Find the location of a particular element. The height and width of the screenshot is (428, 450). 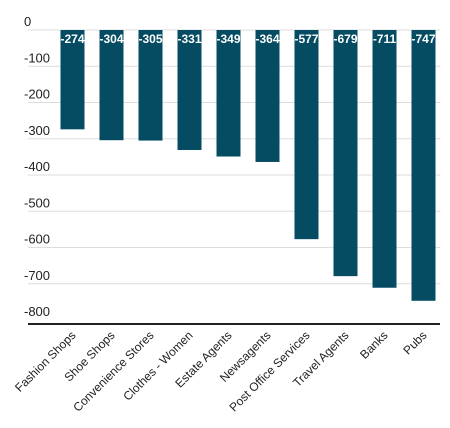

data-label: -711 is located at coordinates (385, 39).